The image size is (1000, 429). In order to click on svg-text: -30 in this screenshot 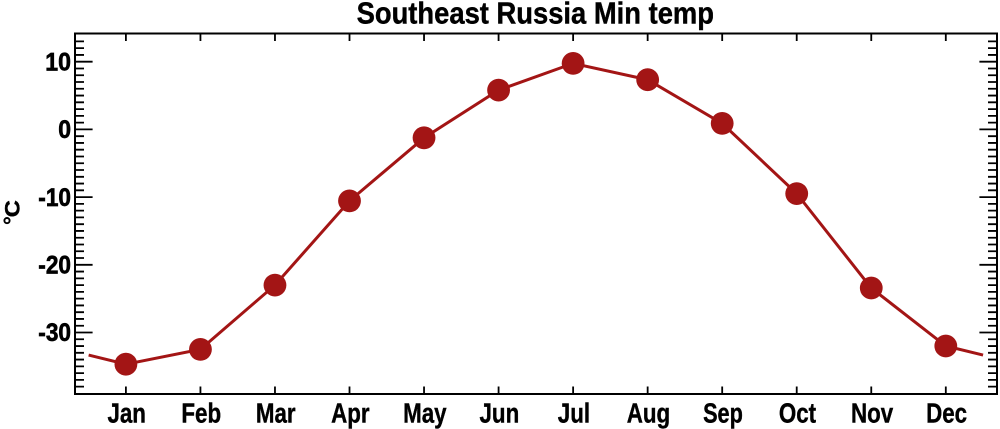, I will do `click(54, 333)`.